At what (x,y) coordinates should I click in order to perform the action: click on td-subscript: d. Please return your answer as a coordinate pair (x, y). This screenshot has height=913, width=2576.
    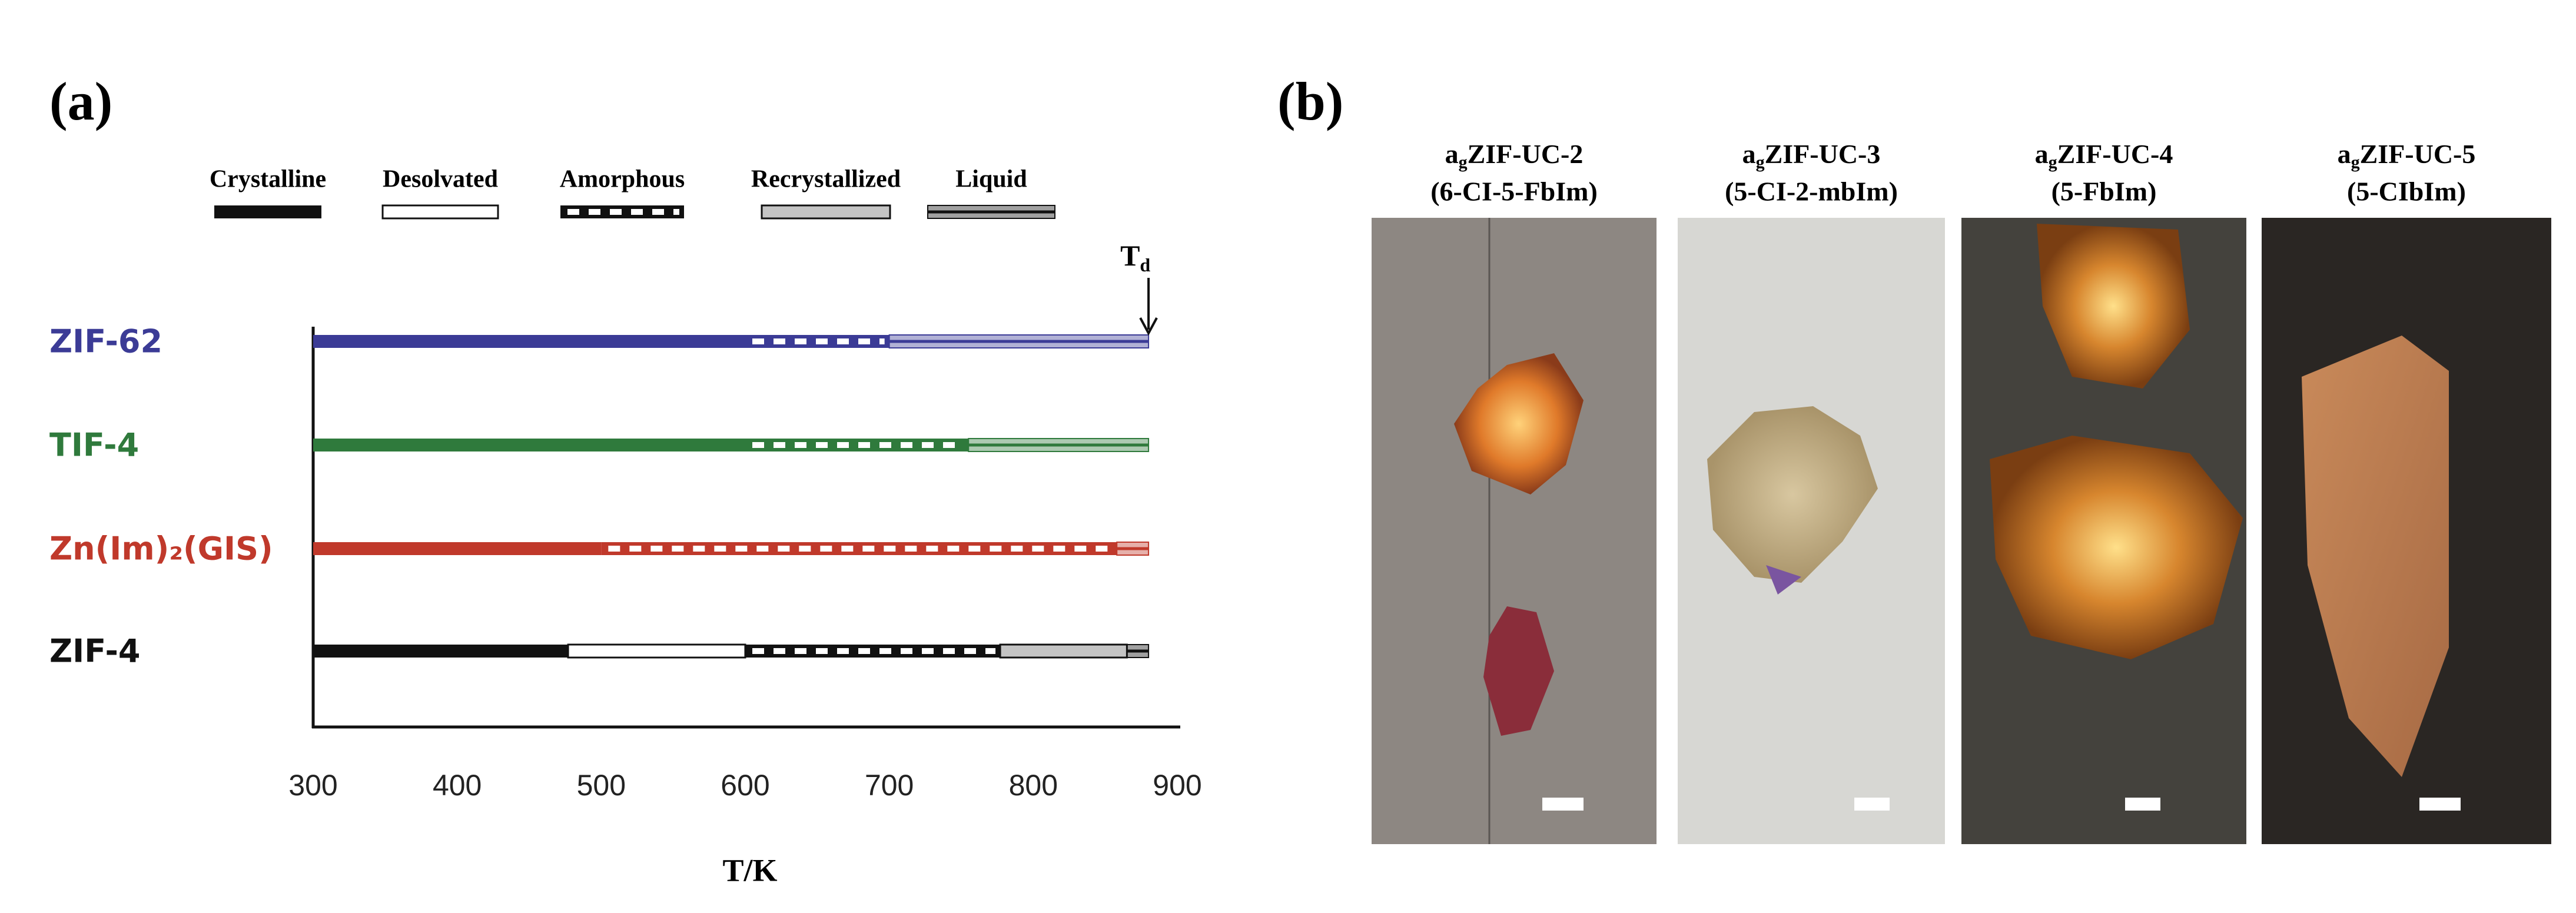
    Looking at the image, I should click on (1145, 264).